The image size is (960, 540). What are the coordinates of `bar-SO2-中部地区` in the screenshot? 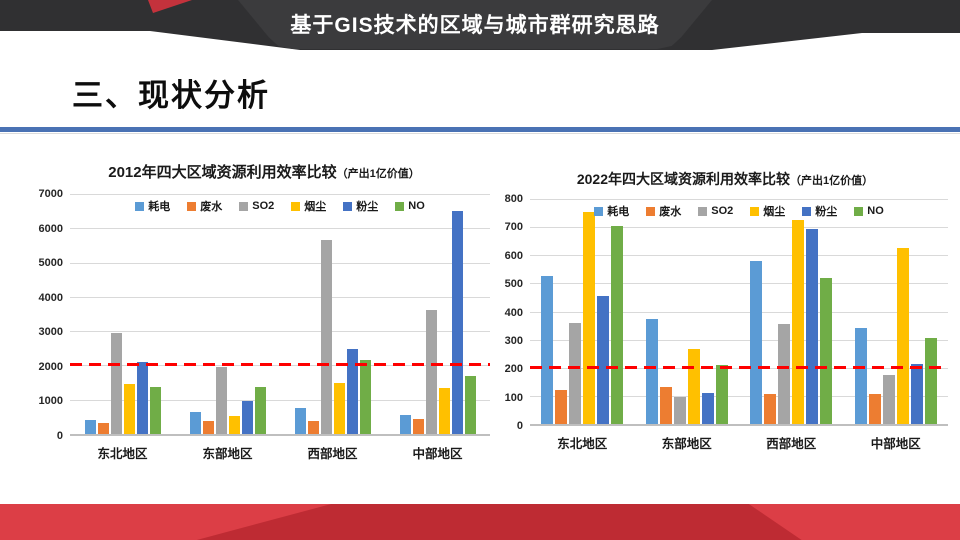 It's located at (431, 371).